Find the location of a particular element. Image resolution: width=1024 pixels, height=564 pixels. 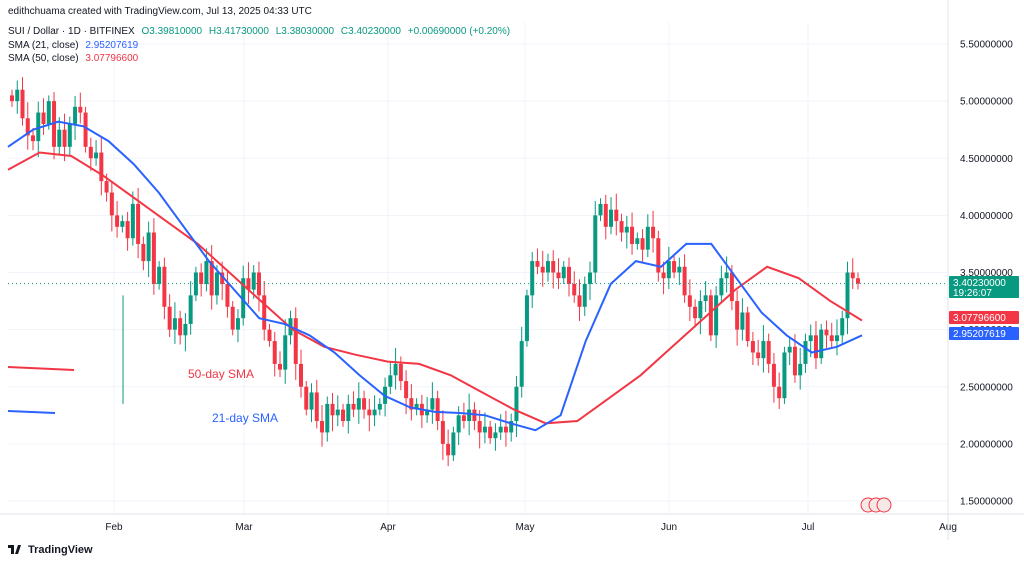

tradingview-logo: TradingView is located at coordinates (50, 550).